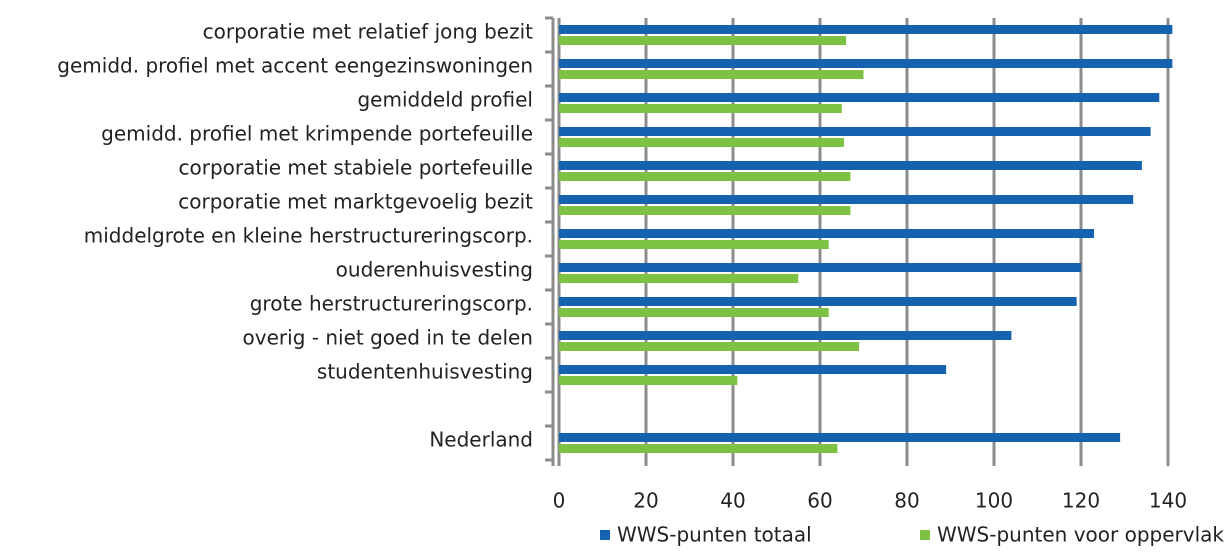 The width and height of the screenshot is (1231, 555). Describe the element at coordinates (819, 501) in the screenshot. I see `x-tick-label: 60` at that location.